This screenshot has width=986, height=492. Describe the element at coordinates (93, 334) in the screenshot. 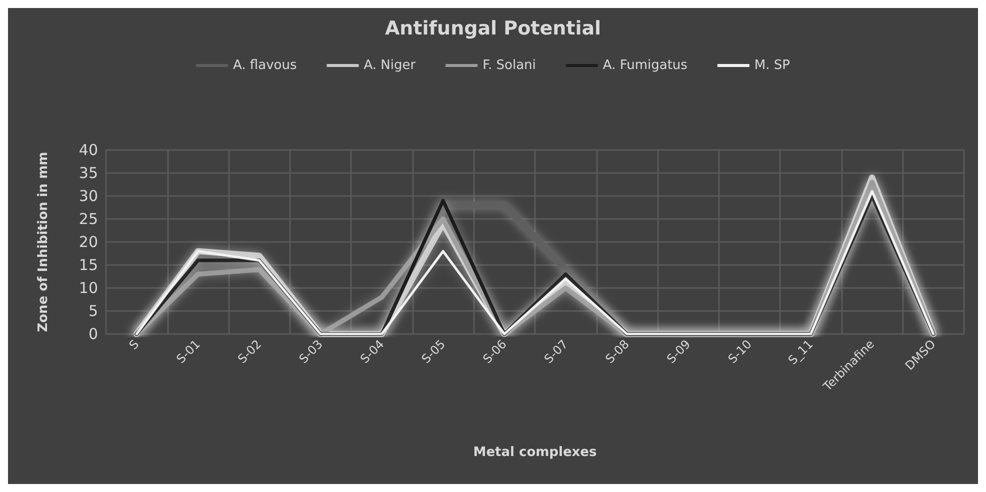

I see `y-tick-label: 0` at that location.